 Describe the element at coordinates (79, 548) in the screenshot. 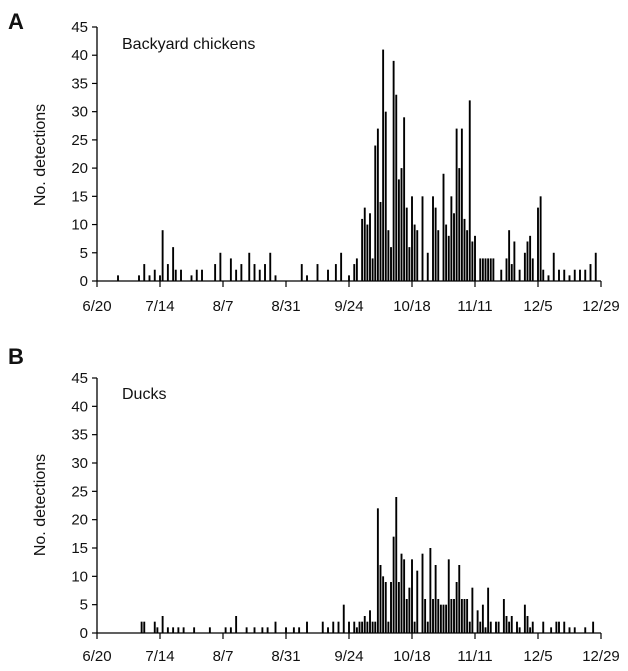

I see `y-tick-label-15: 15` at that location.